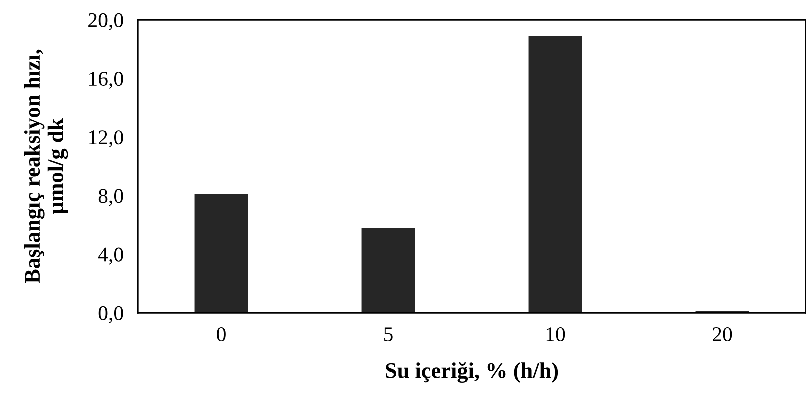  Describe the element at coordinates (111, 256) in the screenshot. I see `y-tick-label: 4,0` at that location.